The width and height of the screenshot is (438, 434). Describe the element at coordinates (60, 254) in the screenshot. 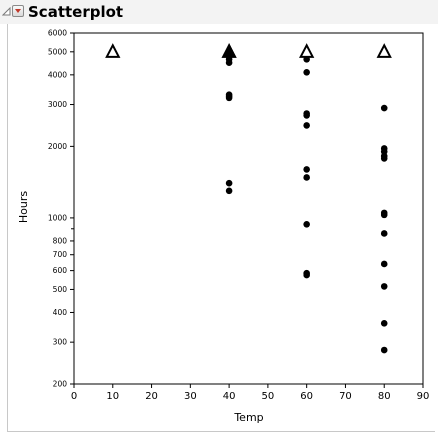

I see `y-tick-label: 700` at that location.